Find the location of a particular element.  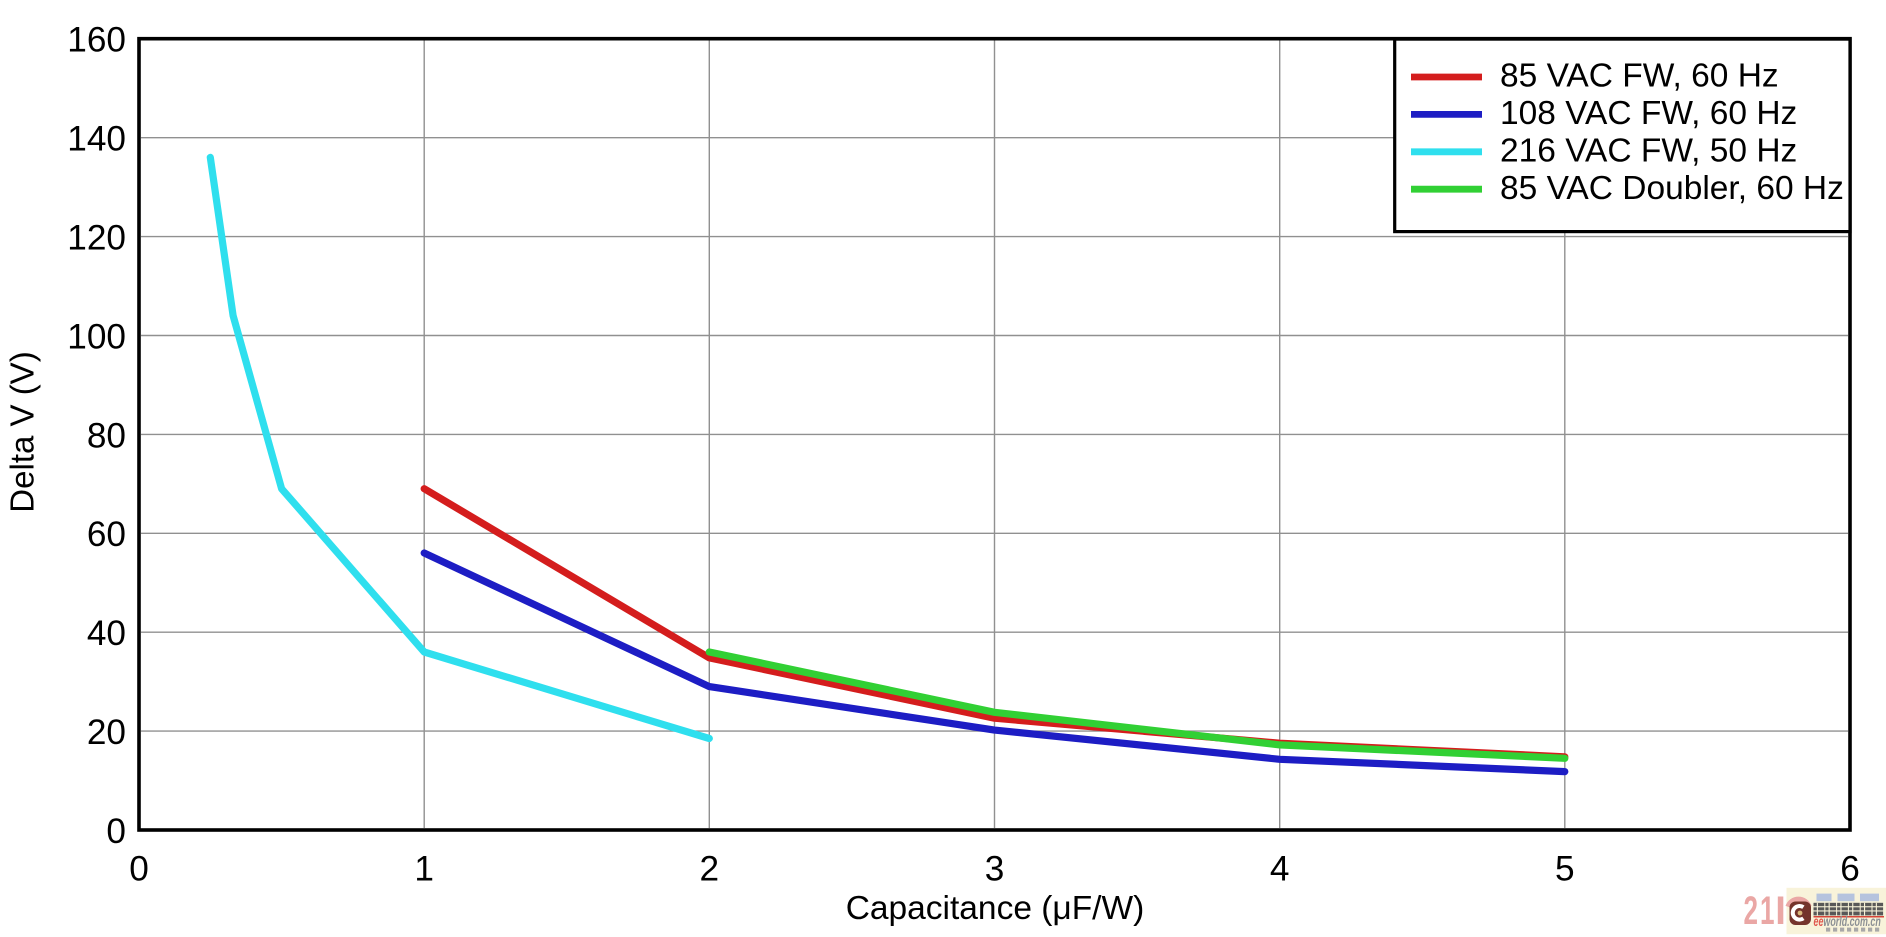

svg-text: 1 is located at coordinates (424, 869).